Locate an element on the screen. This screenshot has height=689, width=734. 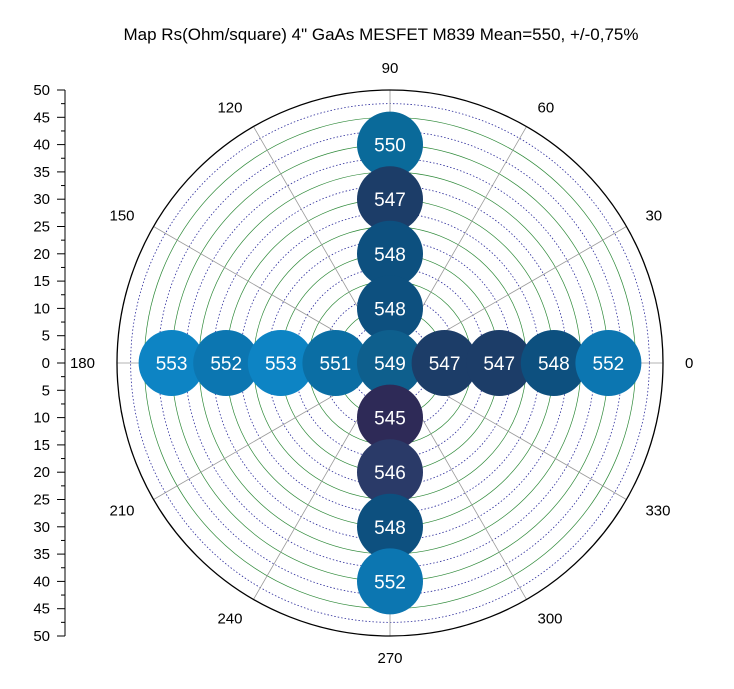
angle-label: 270 is located at coordinates (389, 658).